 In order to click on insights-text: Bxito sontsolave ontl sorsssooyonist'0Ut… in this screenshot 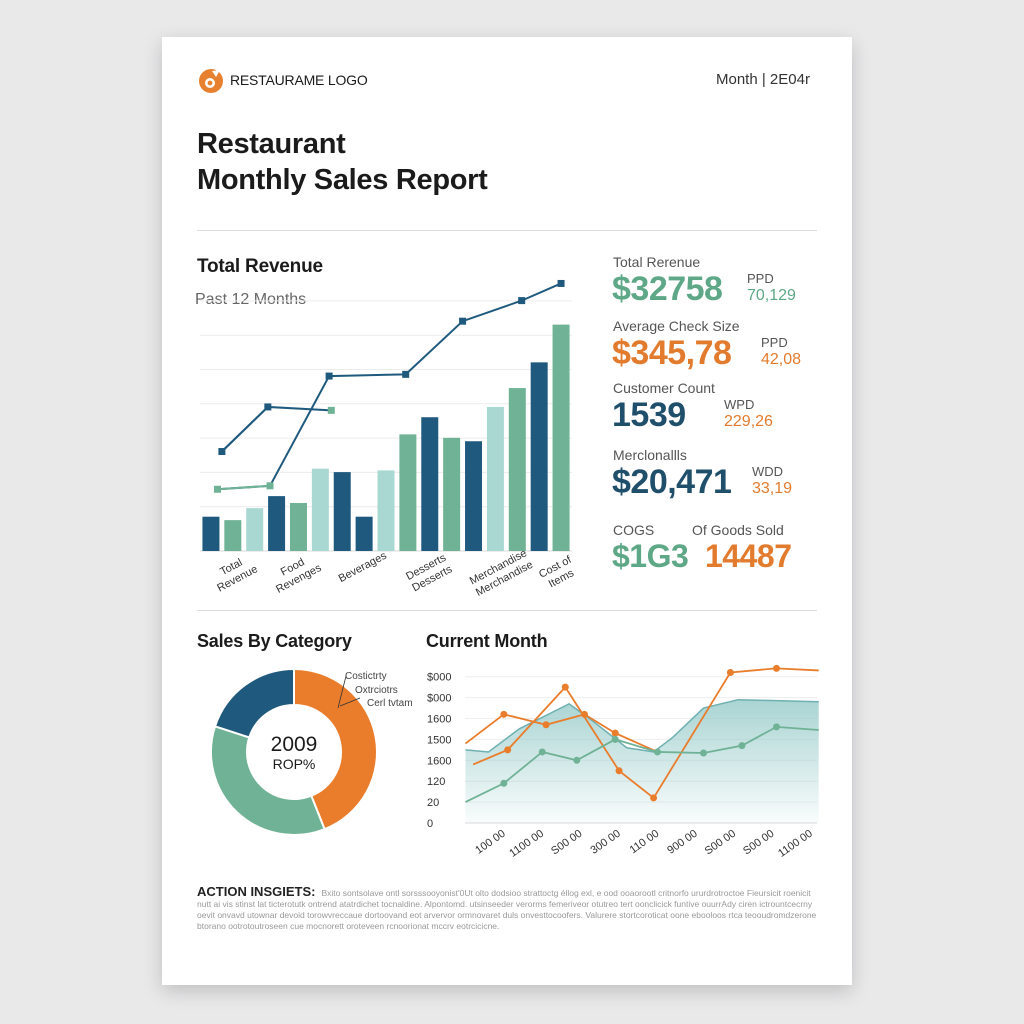, I will do `click(507, 909)`.